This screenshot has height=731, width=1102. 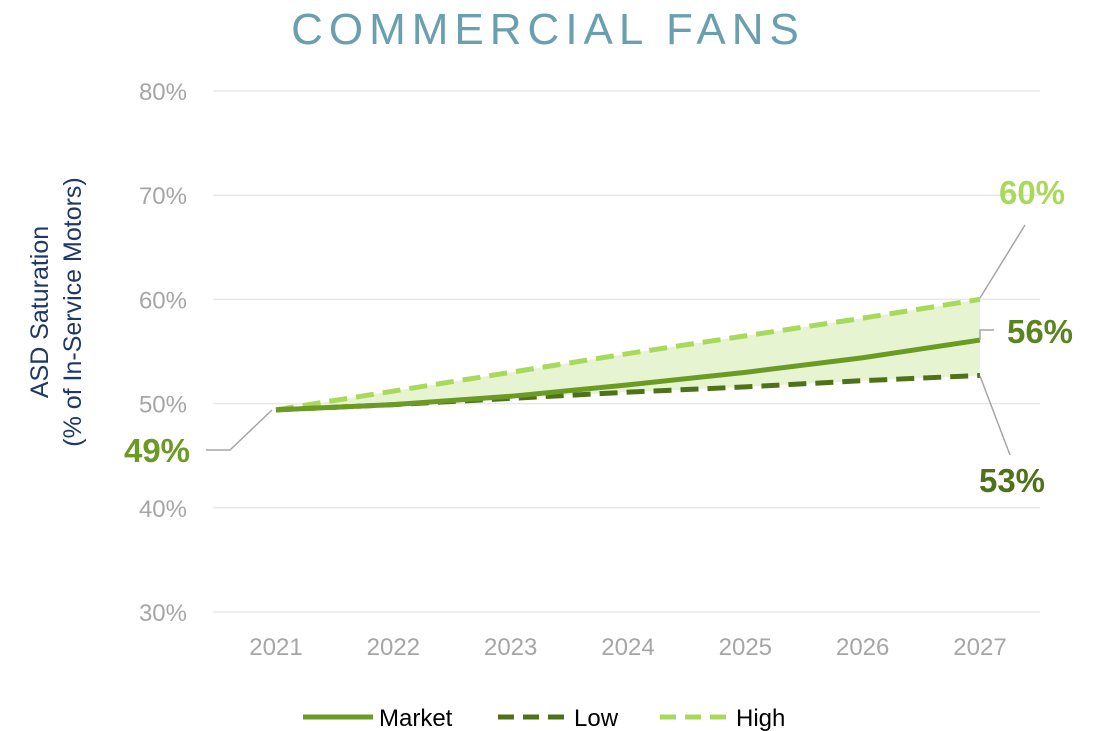 What do you see at coordinates (979, 647) in the screenshot?
I see `x-tick-label: 2027` at bounding box center [979, 647].